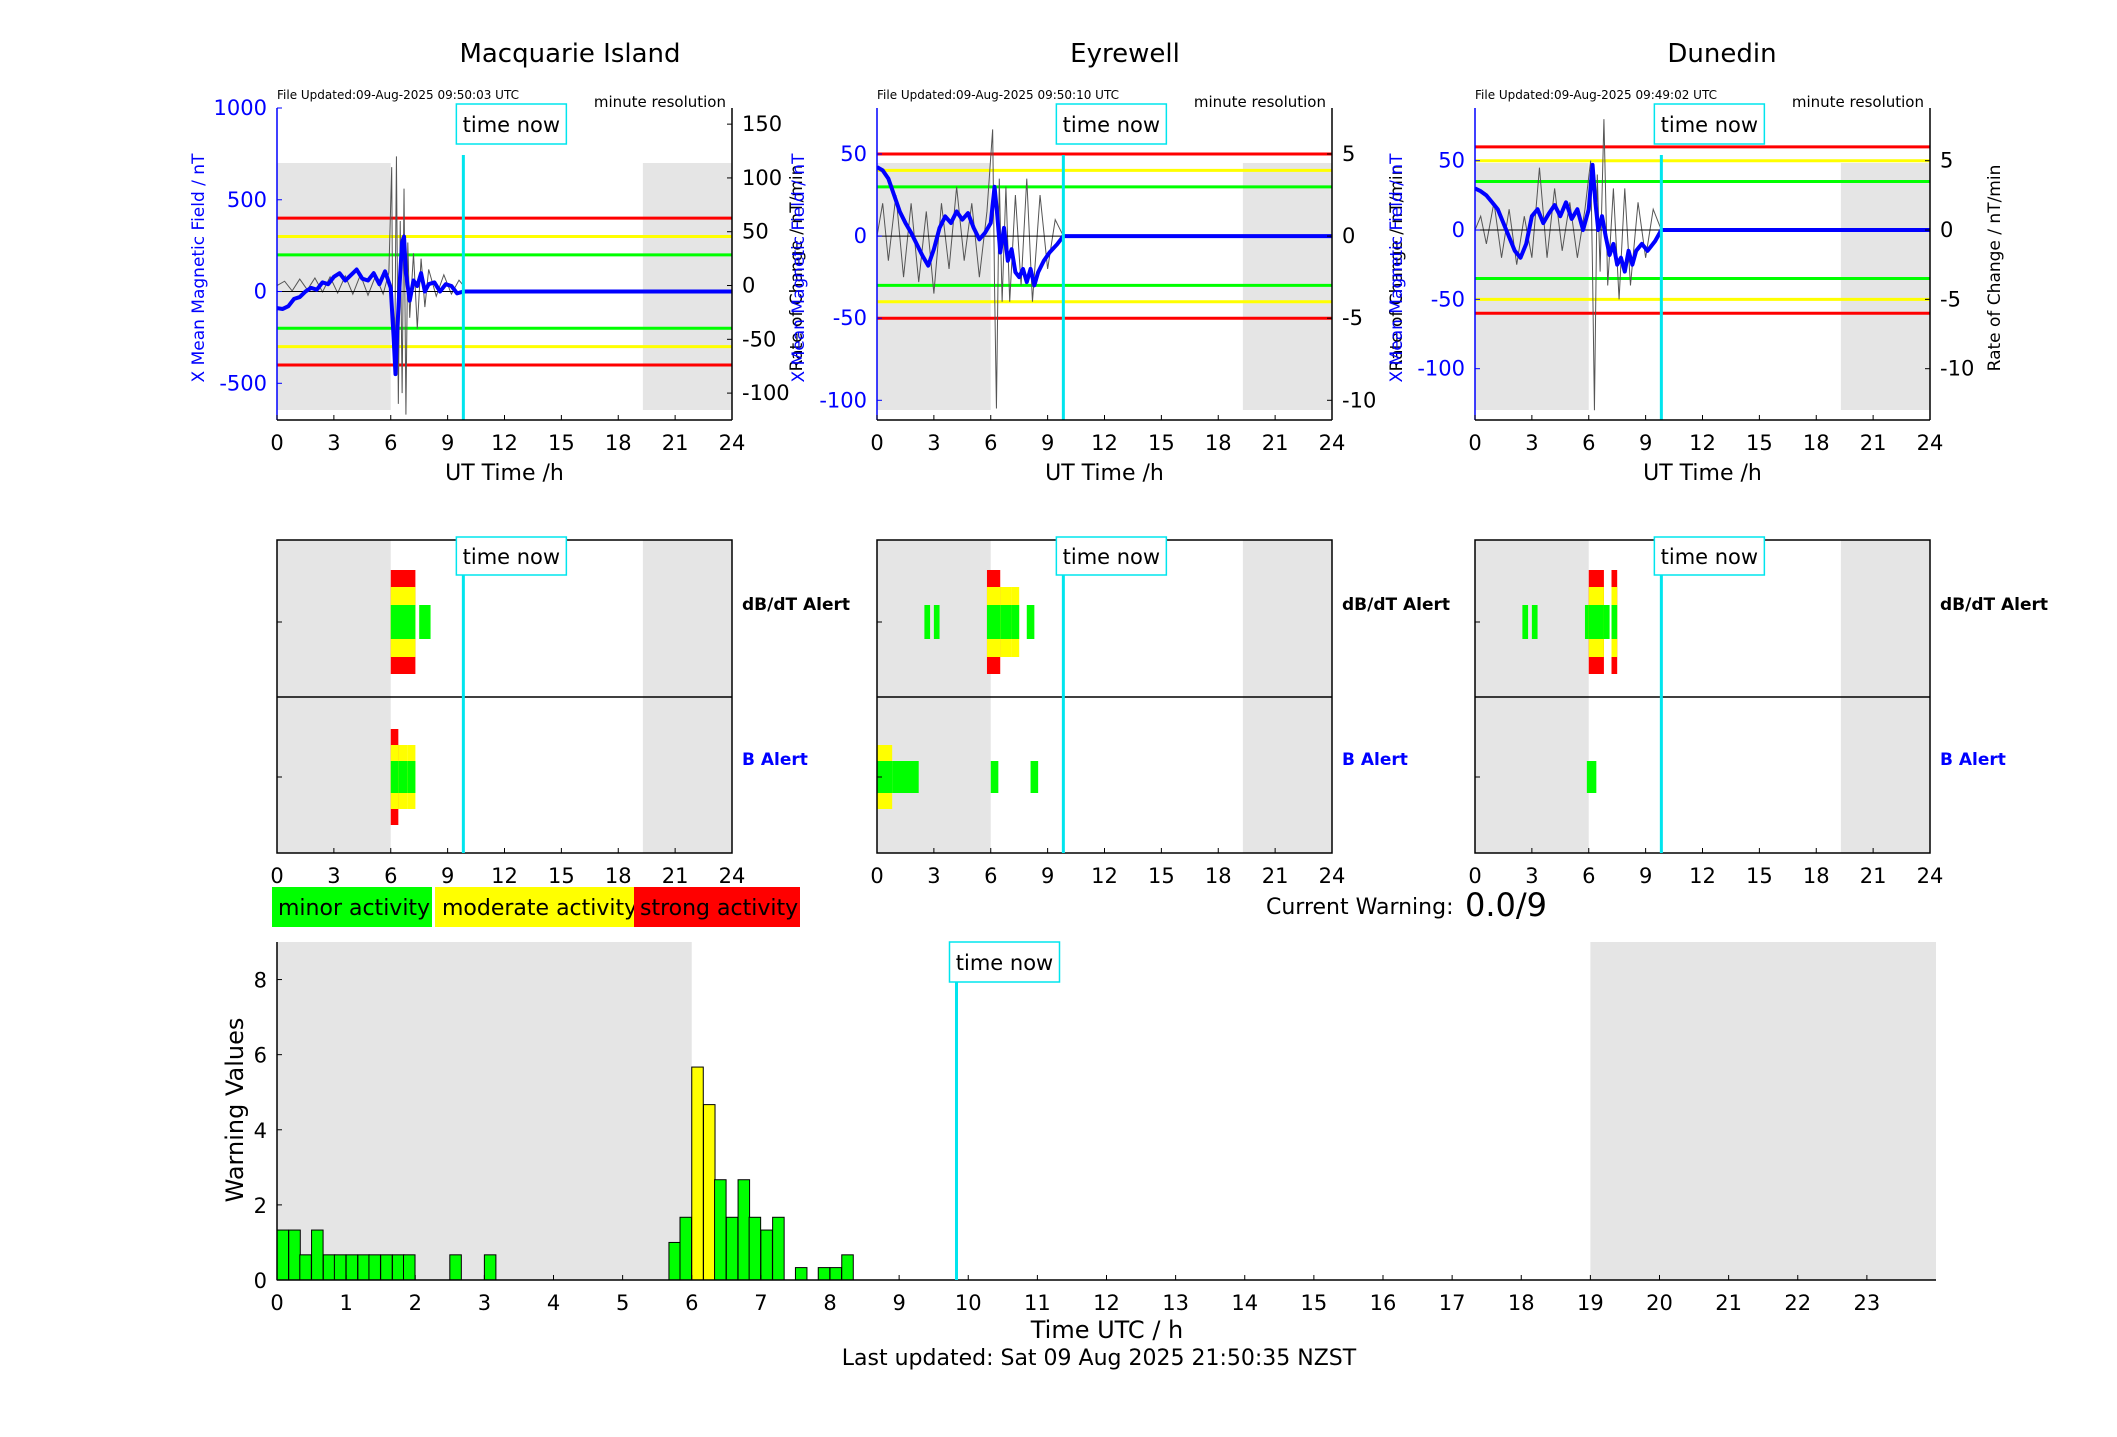  I want to click on y2-tick-label: 150, so click(762, 124).